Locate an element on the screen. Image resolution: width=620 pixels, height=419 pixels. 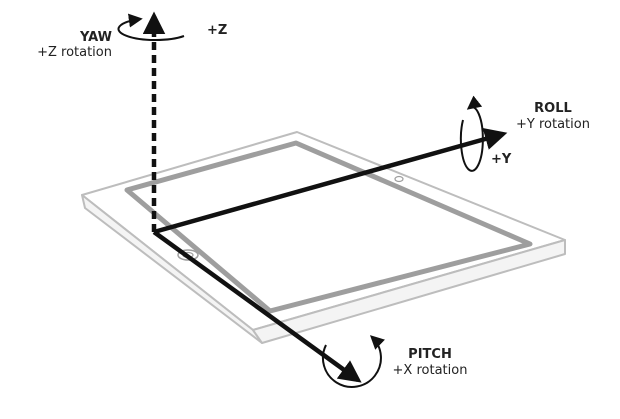
yaw-subtitle: +Z rotation is located at coordinates (74, 52).